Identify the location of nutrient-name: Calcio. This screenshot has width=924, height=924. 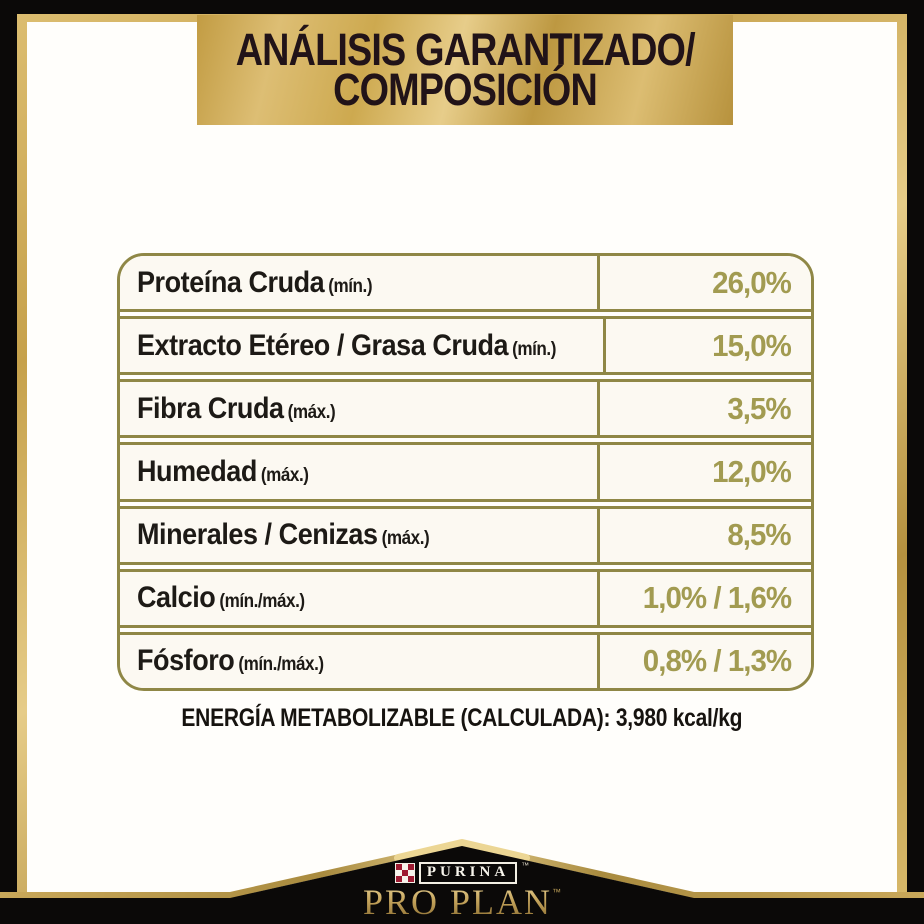
(176, 598).